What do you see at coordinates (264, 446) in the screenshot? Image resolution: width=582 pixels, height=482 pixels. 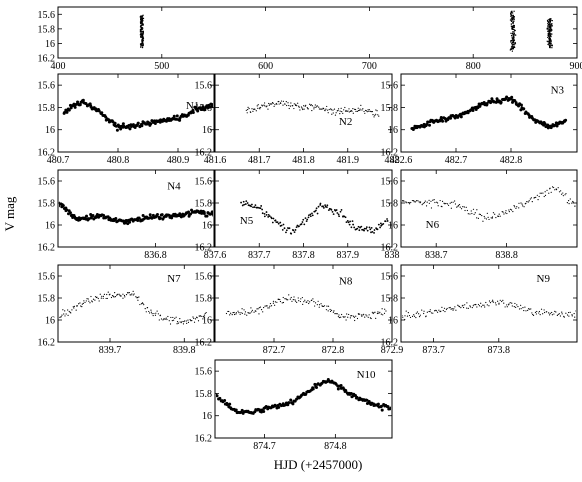 I see `x-tick-label: 874.7` at bounding box center [264, 446].